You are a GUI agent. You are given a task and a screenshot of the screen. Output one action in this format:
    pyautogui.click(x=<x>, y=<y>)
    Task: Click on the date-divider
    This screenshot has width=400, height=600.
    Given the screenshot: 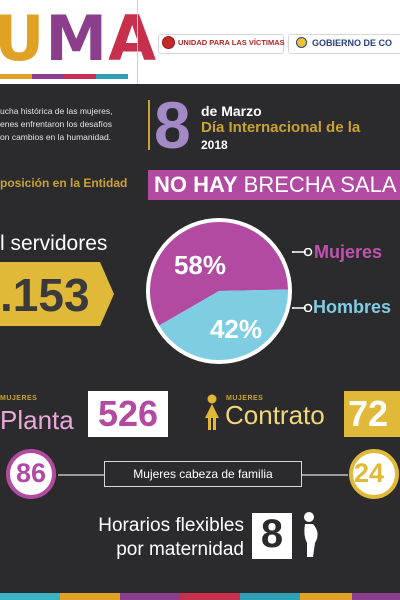 What is the action you would take?
    pyautogui.click(x=149, y=125)
    